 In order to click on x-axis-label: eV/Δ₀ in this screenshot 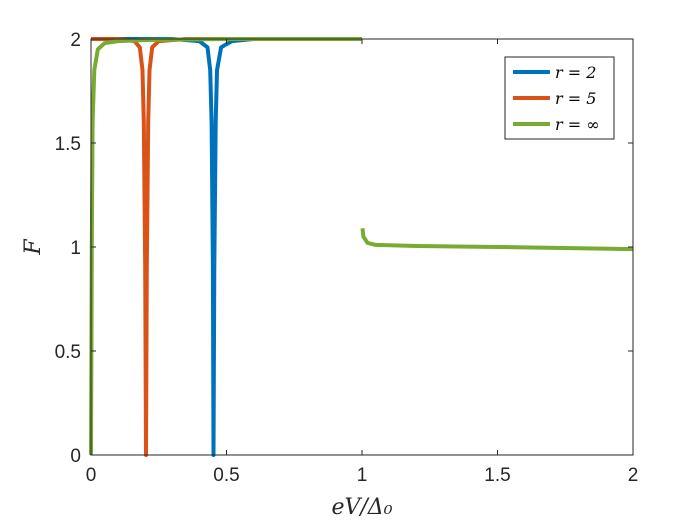, I will do `click(361, 507)`.